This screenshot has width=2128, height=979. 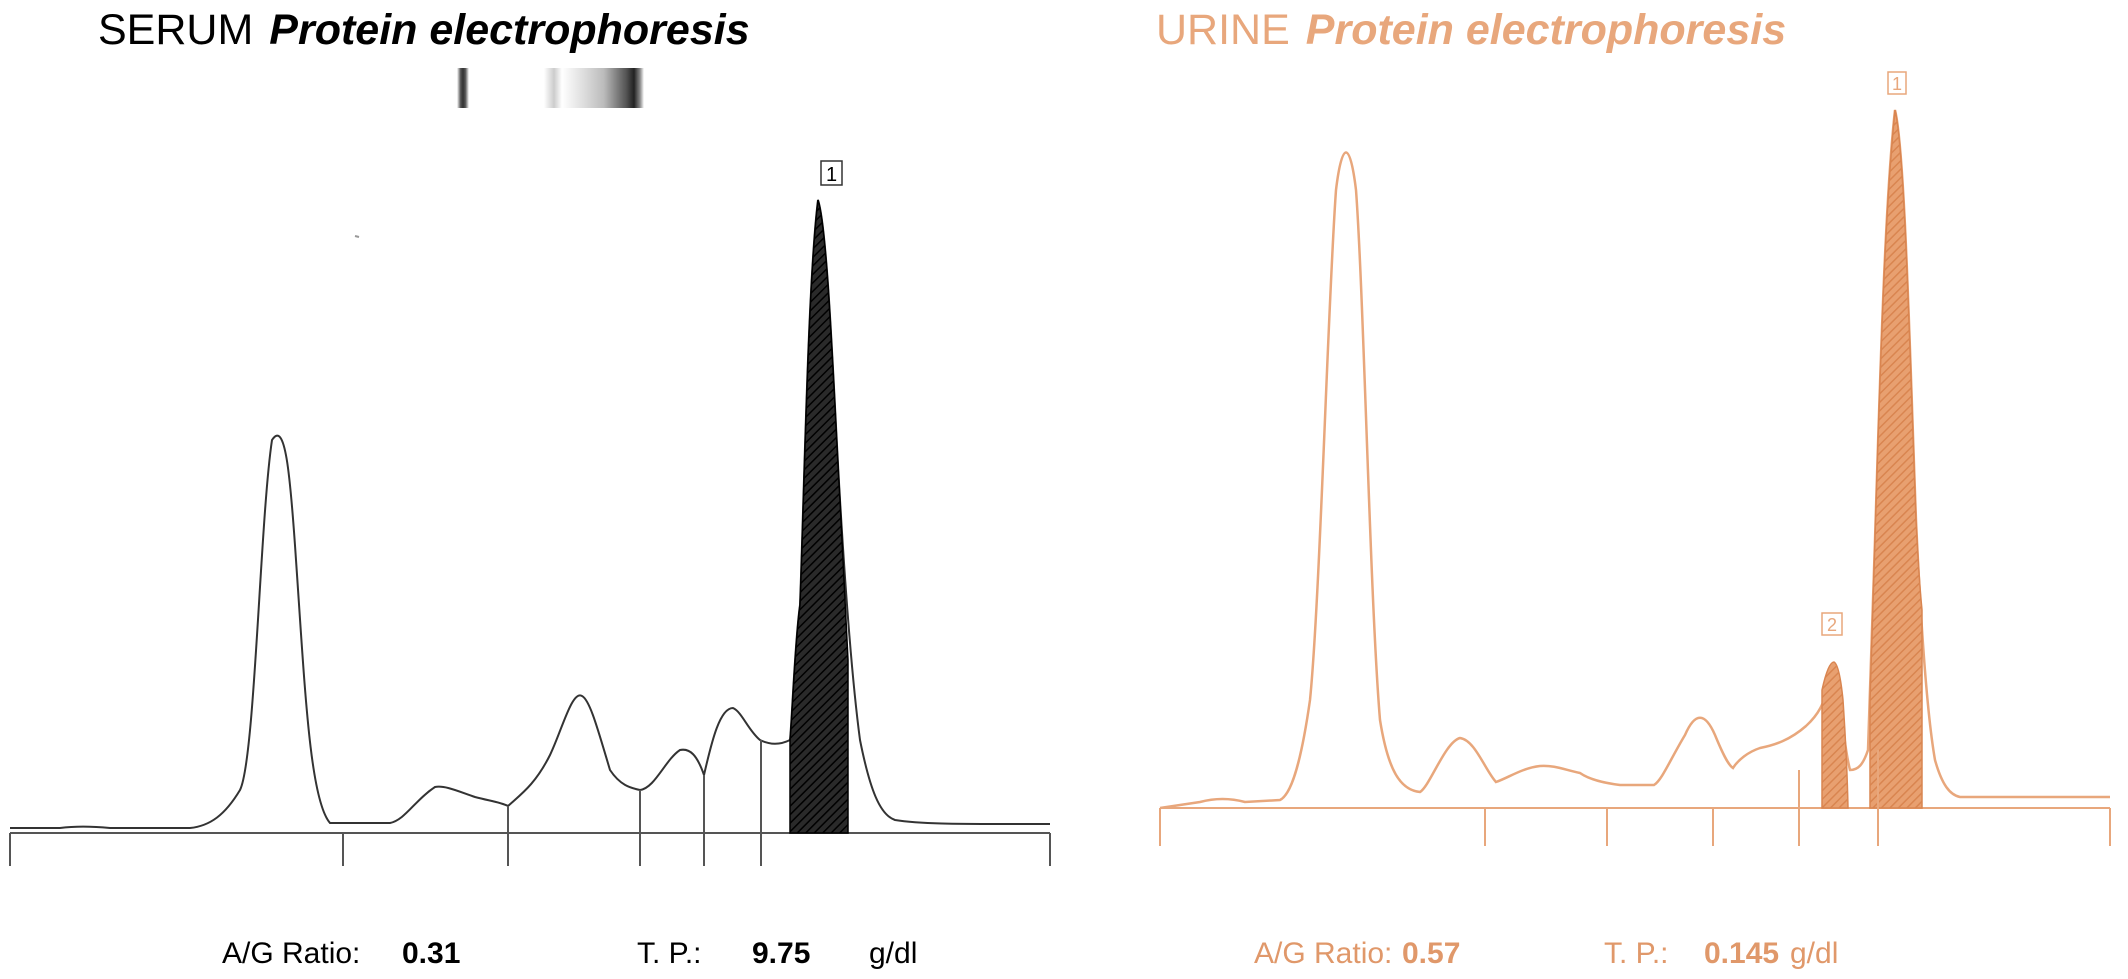 I want to click on serum-ag-label: A/G Ratio:, so click(x=291, y=953).